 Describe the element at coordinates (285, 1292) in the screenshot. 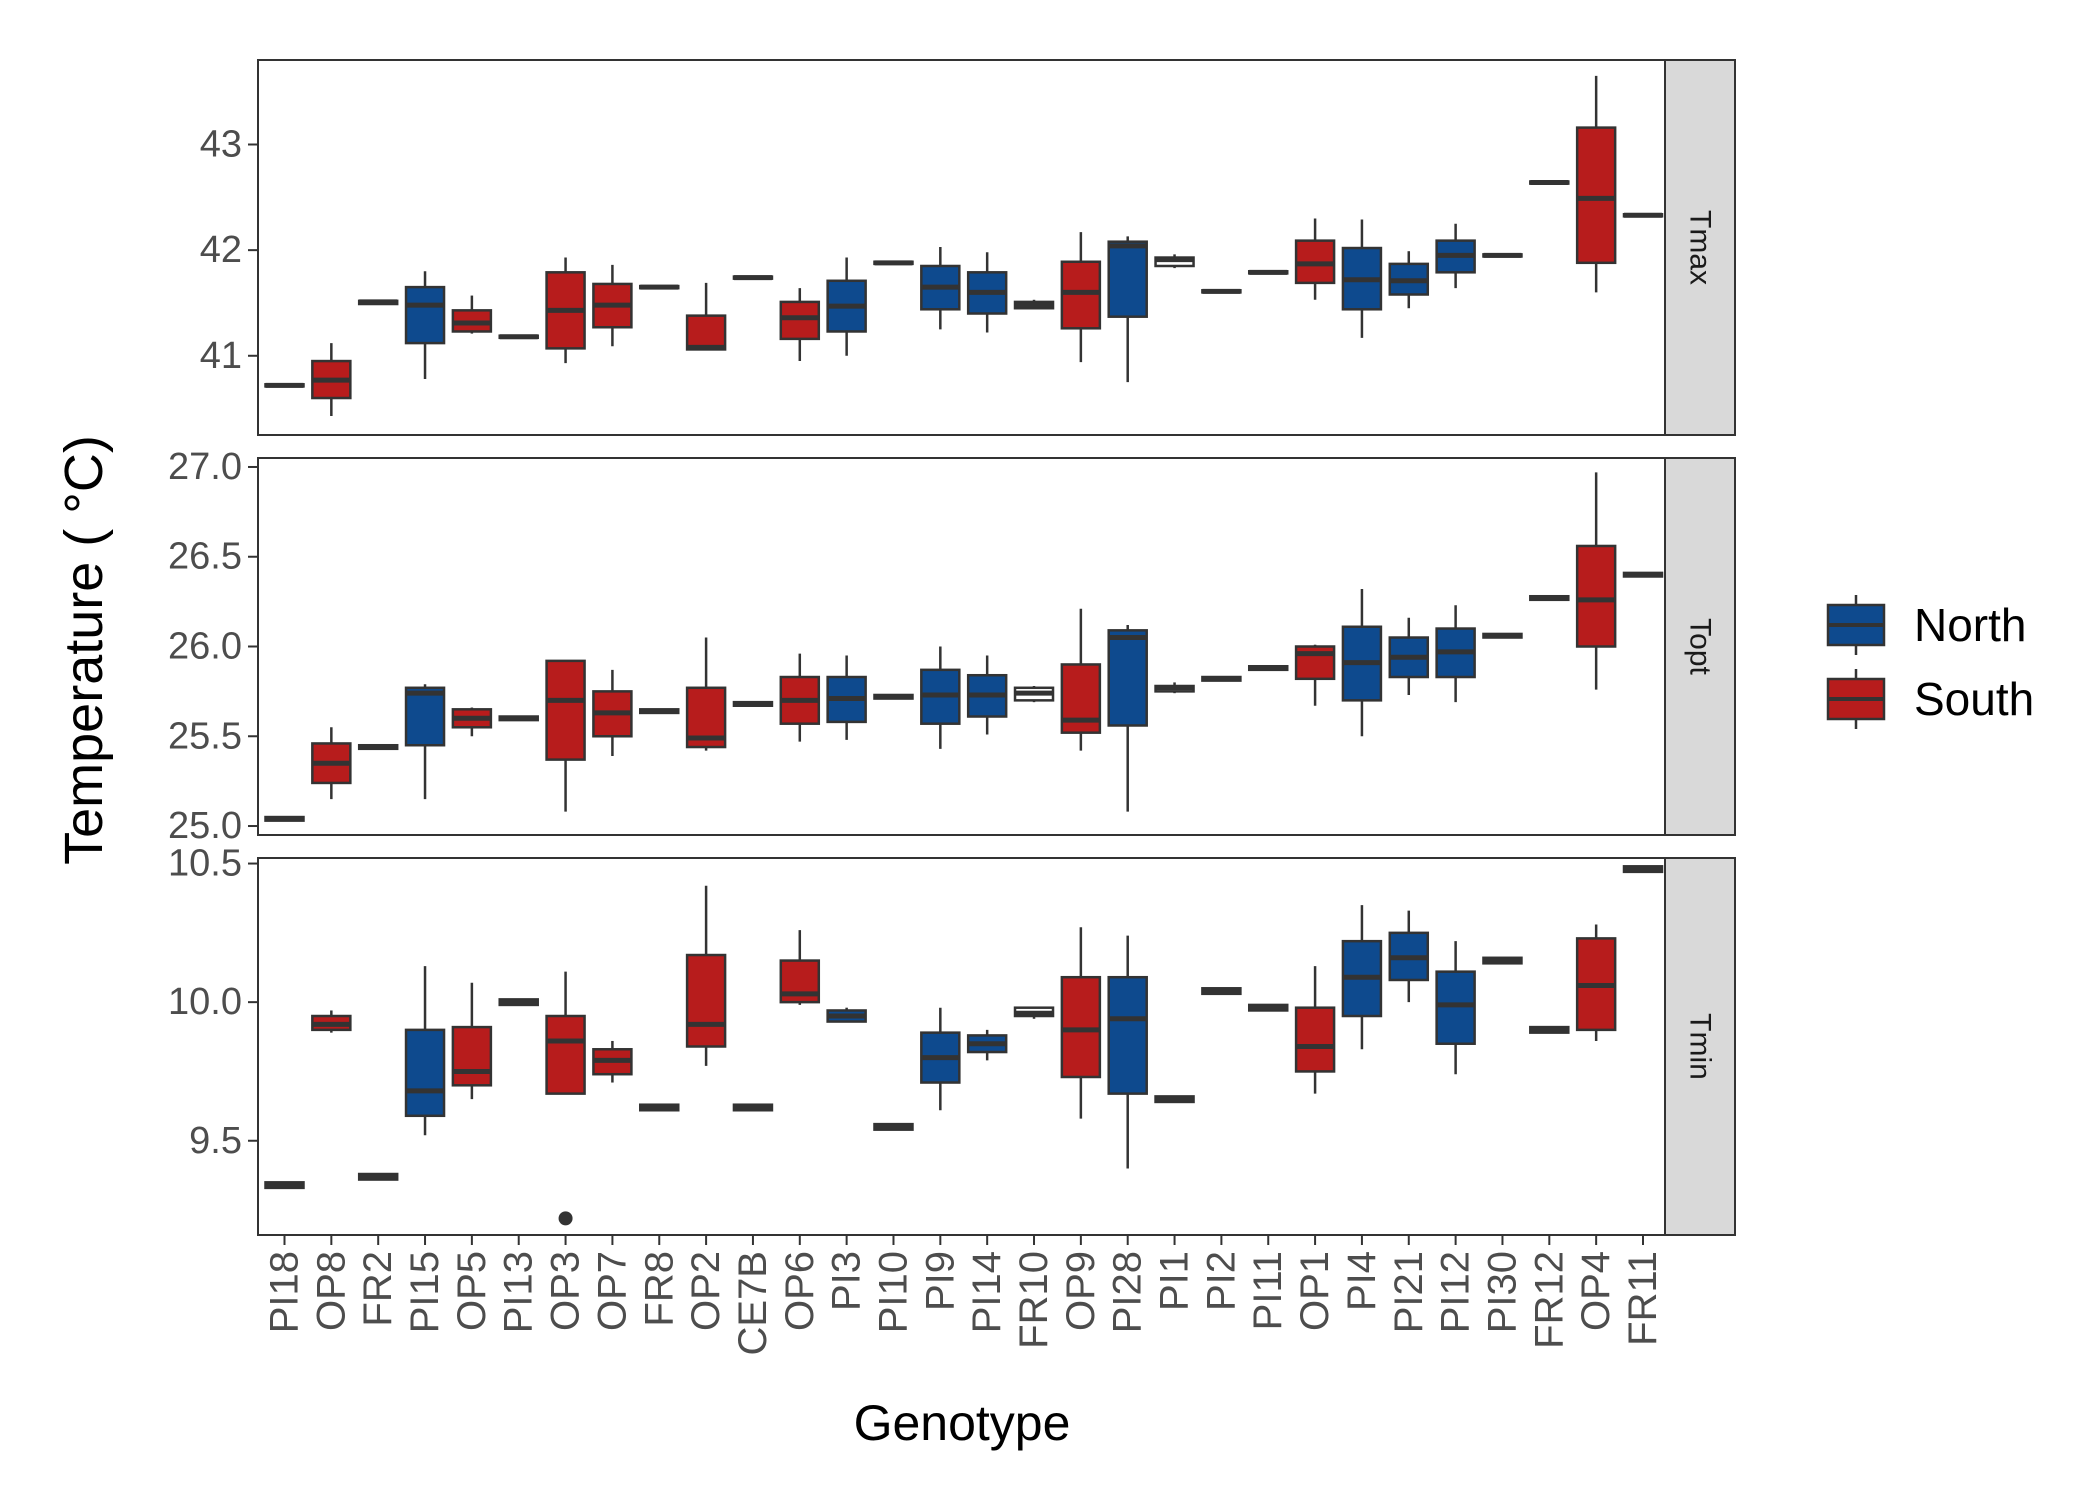

I see `x-tick-label: PI18` at that location.